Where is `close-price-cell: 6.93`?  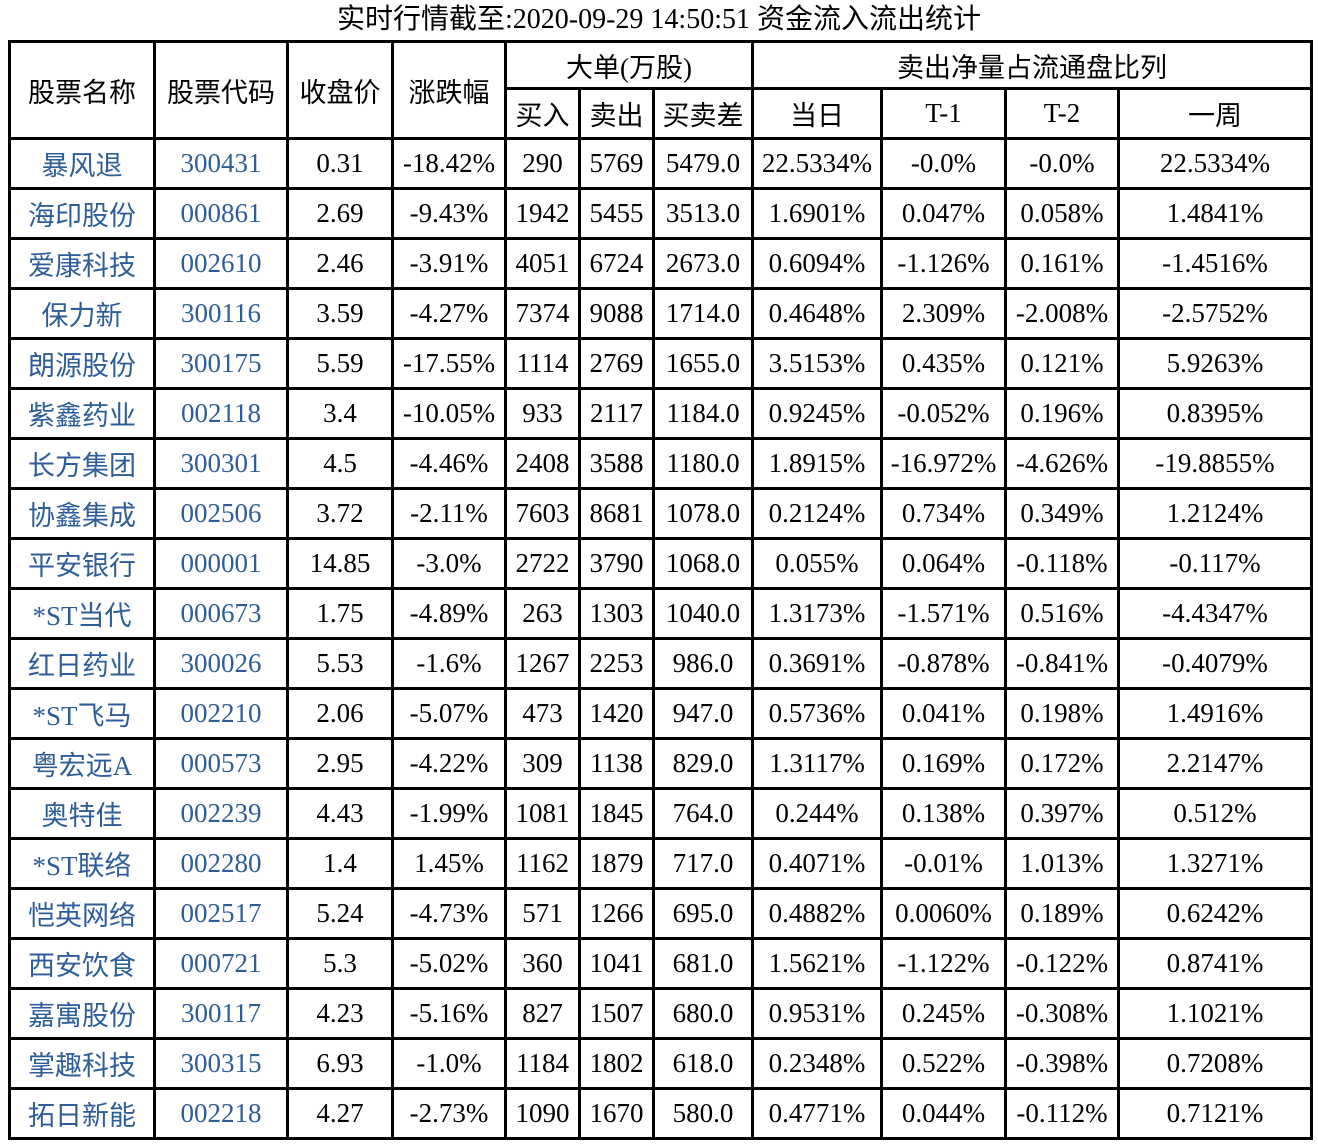 close-price-cell: 6.93 is located at coordinates (340, 1063).